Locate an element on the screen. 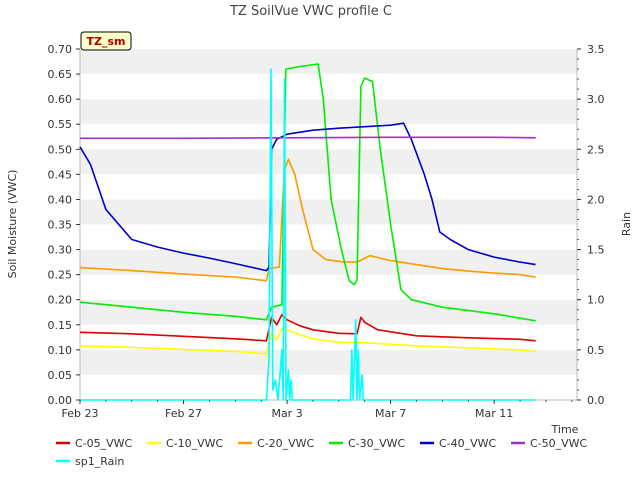 The height and width of the screenshot is (484, 640). y-right-tick-label: 1.0 is located at coordinates (596, 300).